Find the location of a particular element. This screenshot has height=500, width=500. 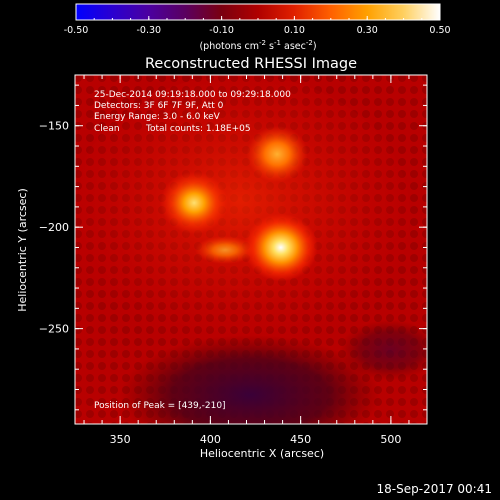

x-tick-label: 400 is located at coordinates (210, 439).